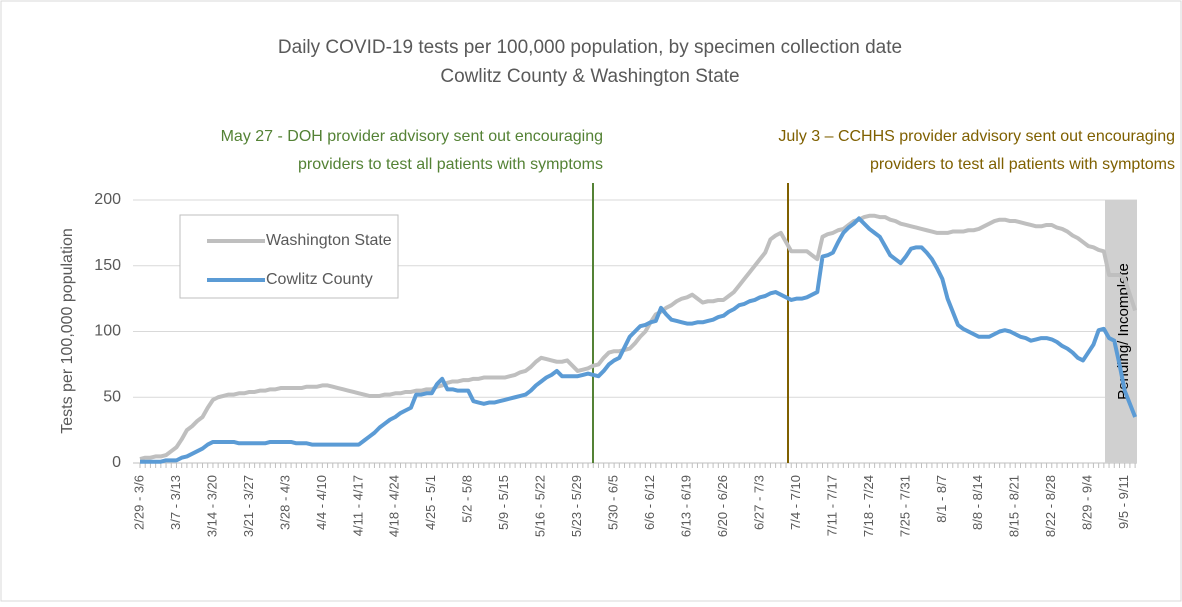 The width and height of the screenshot is (1182, 607). I want to click on x-tick-label: 3/28 - 4/3, so click(284, 502).